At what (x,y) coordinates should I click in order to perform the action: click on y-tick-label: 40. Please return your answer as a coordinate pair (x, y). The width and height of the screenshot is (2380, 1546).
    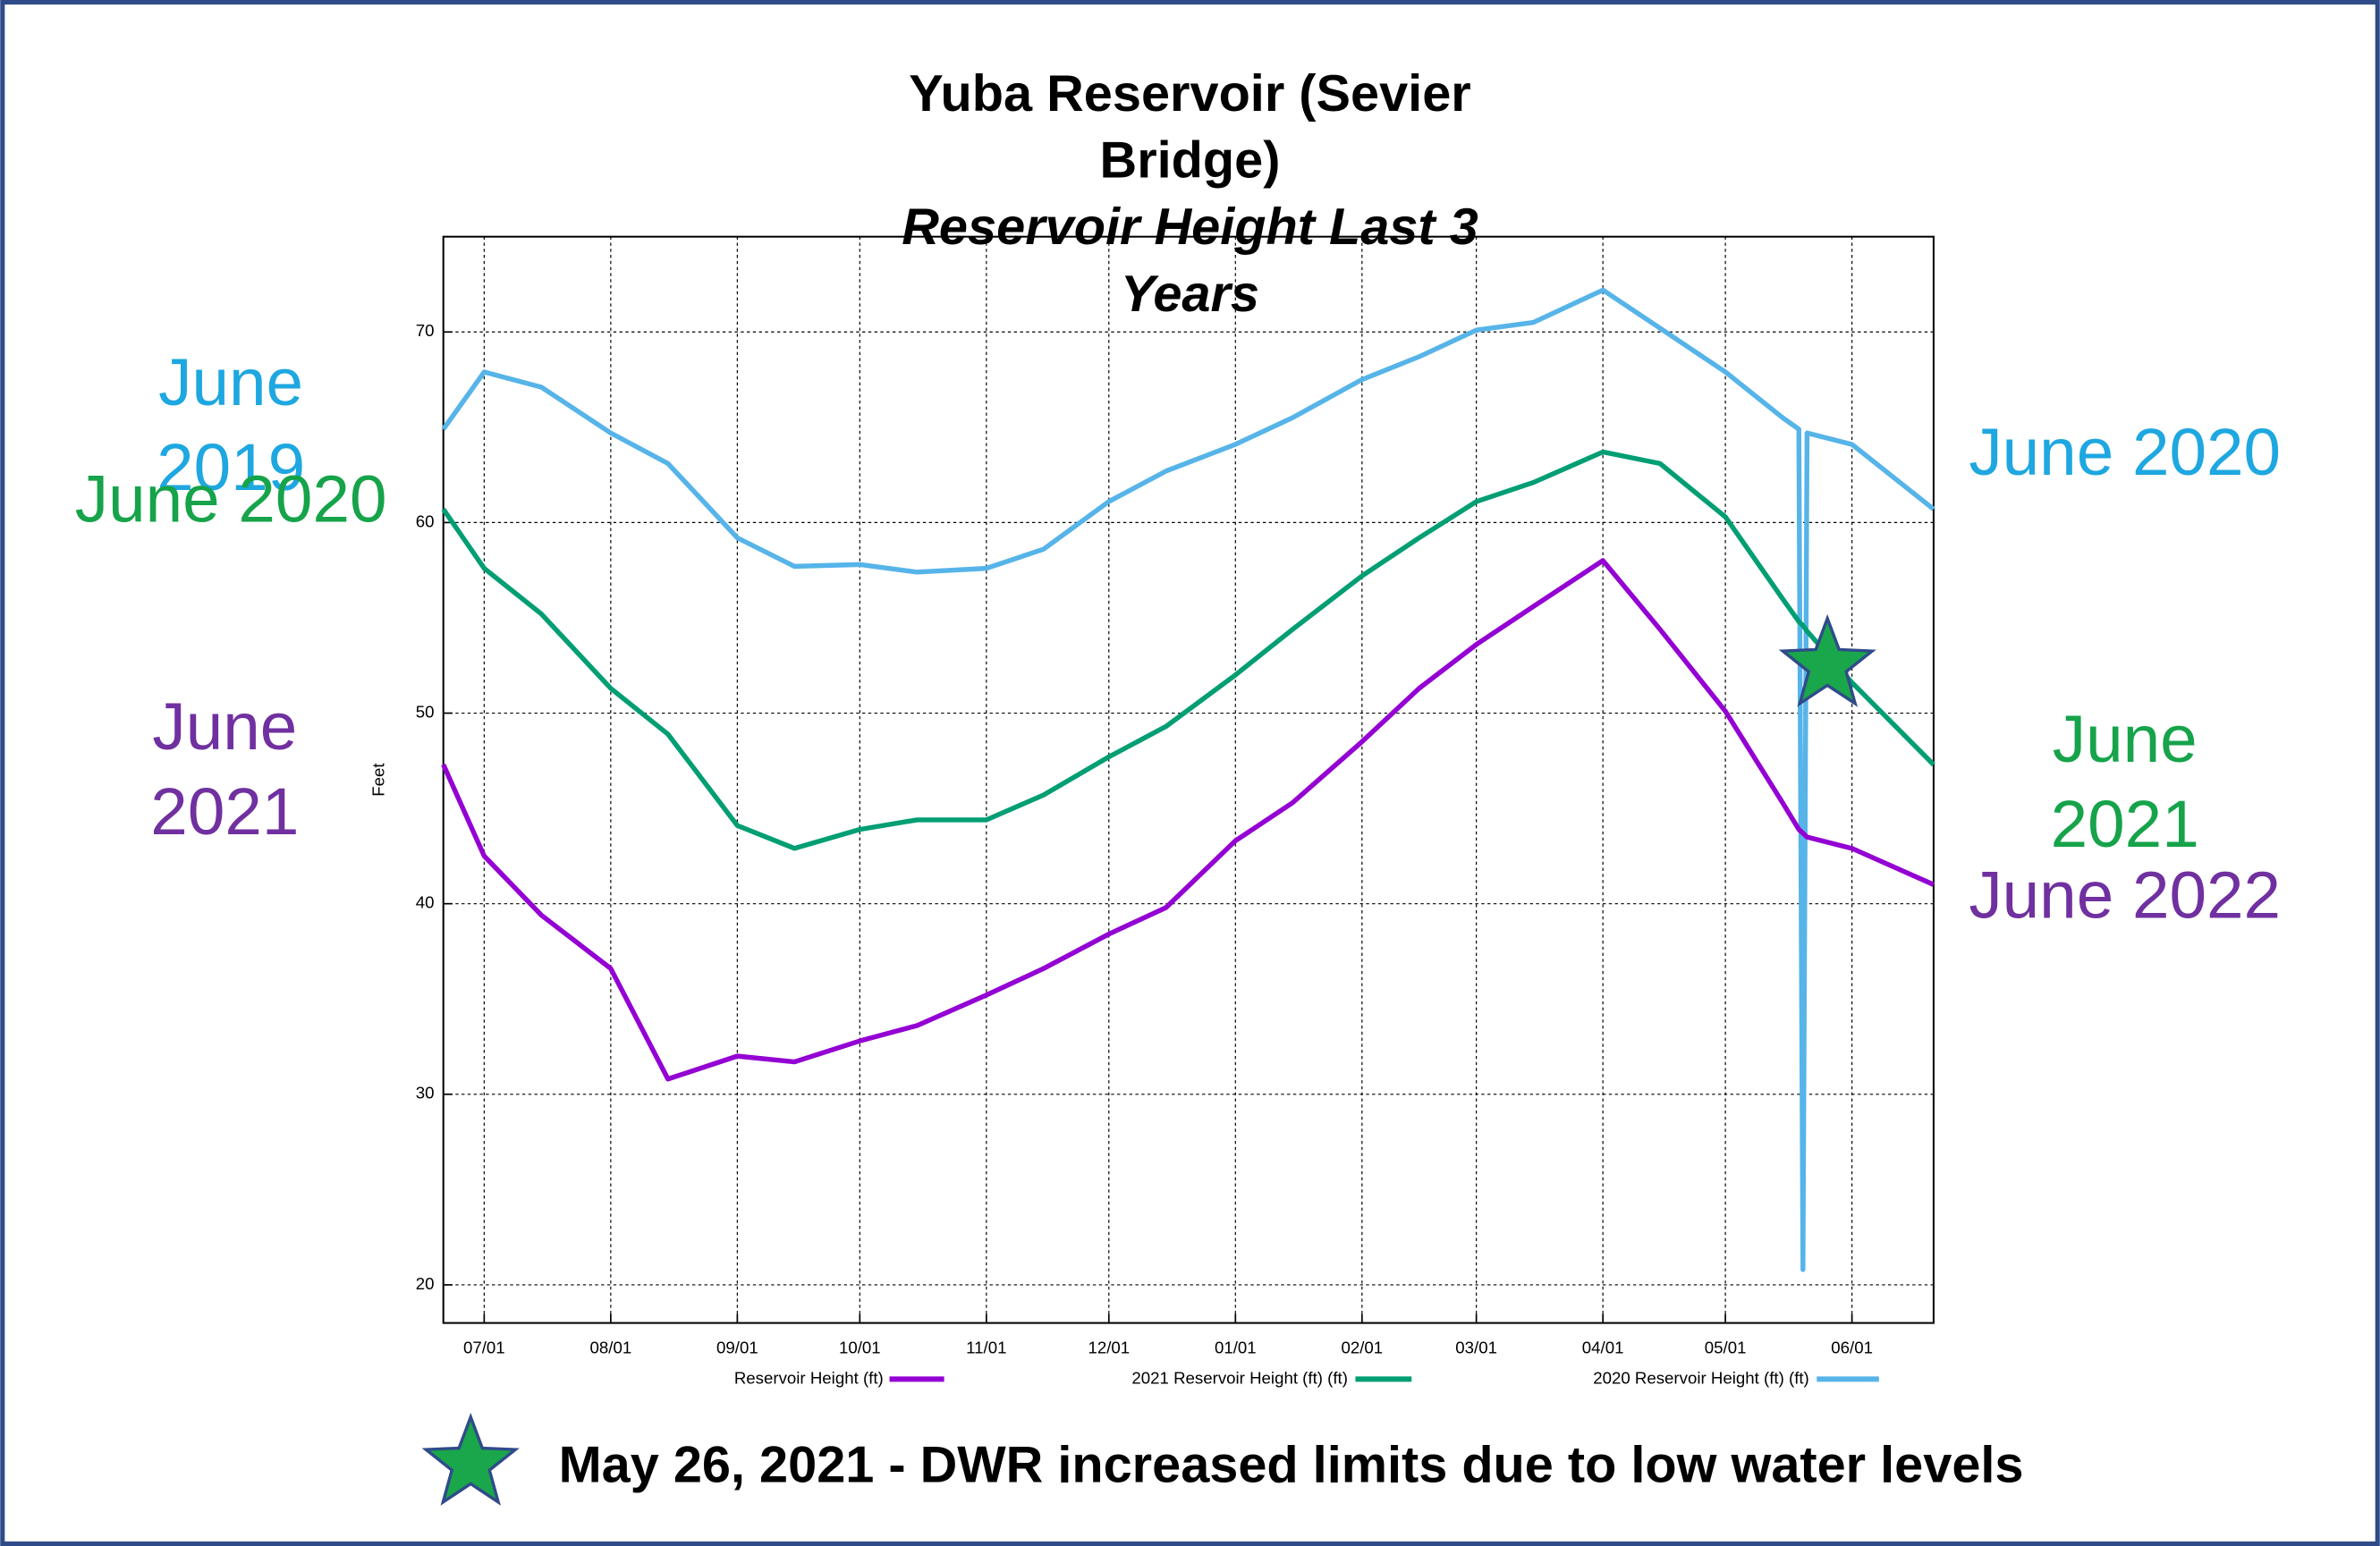
    Looking at the image, I should click on (425, 902).